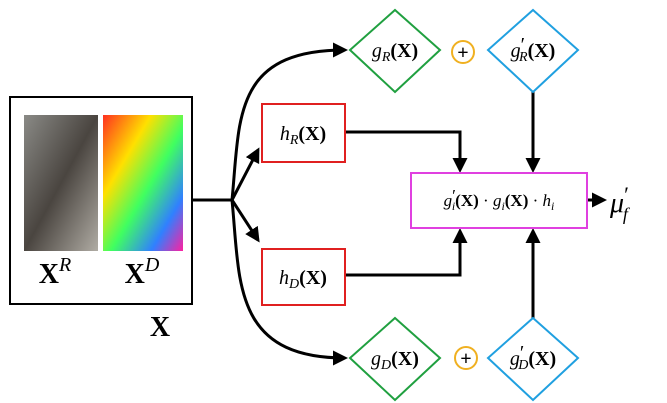 The height and width of the screenshot is (403, 667). I want to click on g-r-diamond, so click(395, 51).